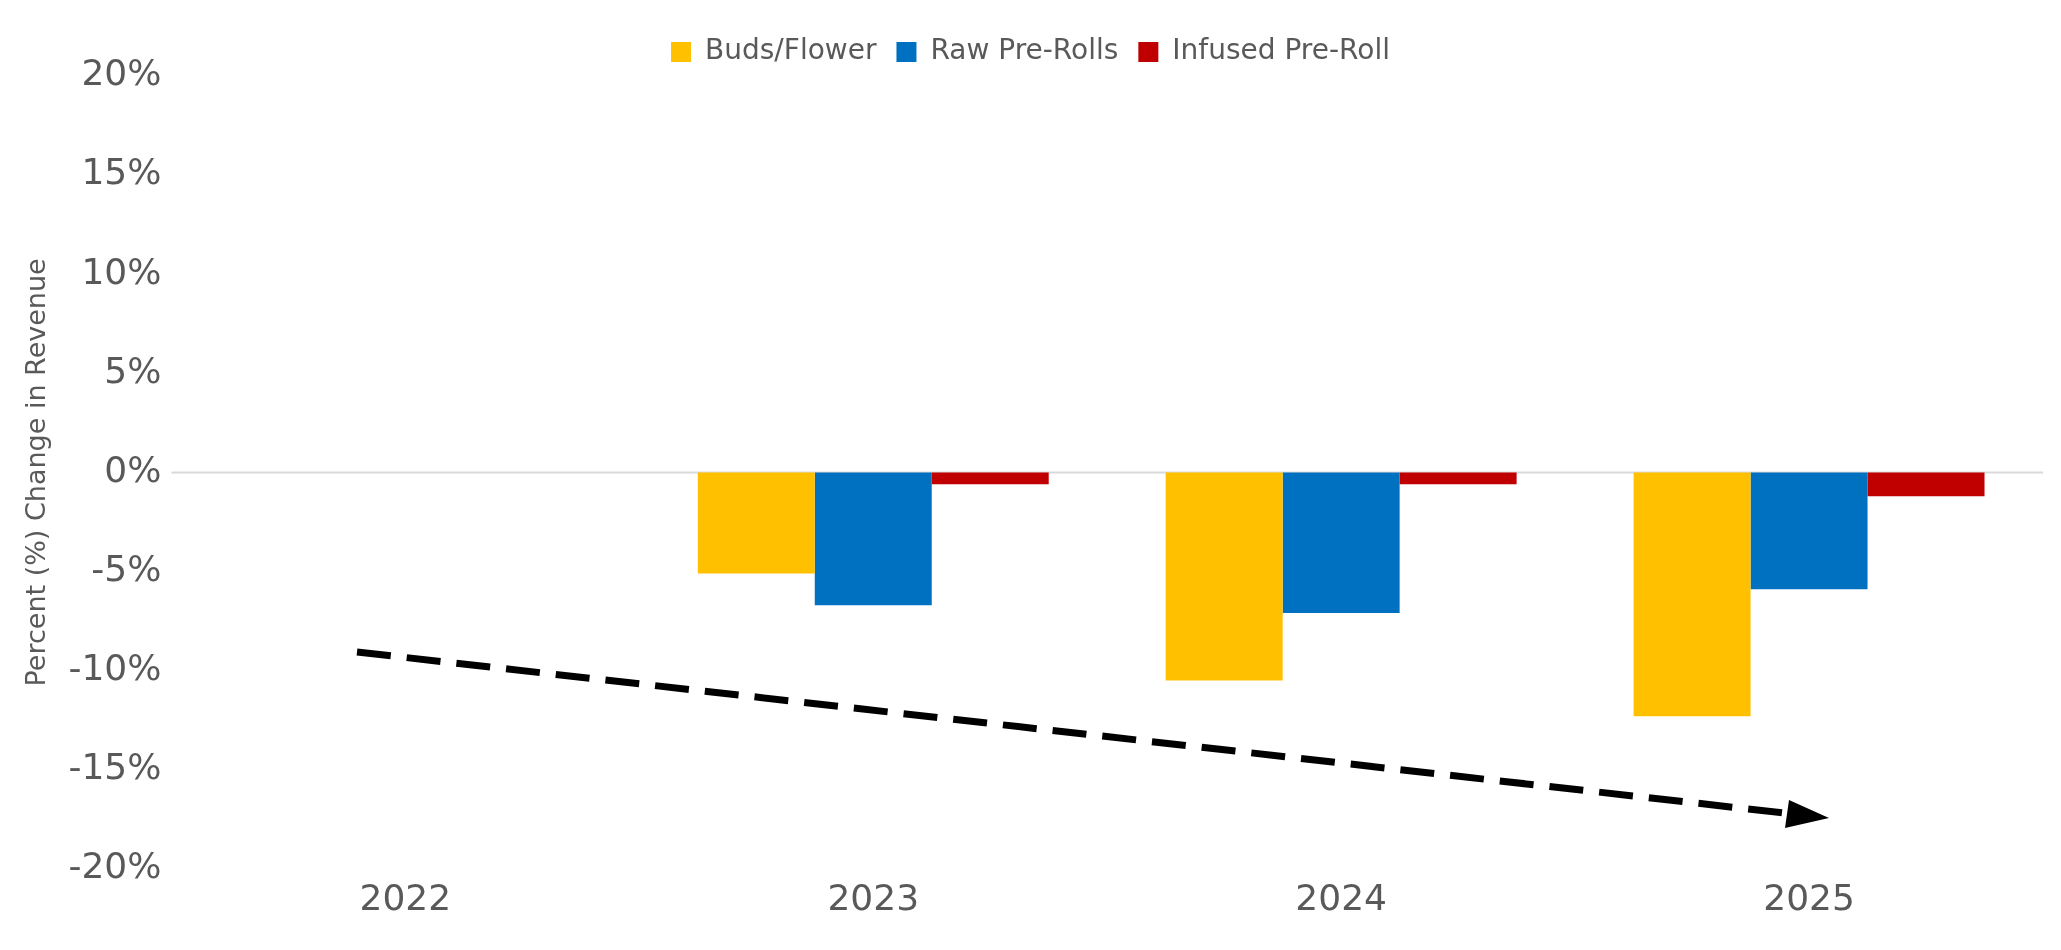 This screenshot has width=2061, height=950. What do you see at coordinates (121, 271) in the screenshot?
I see `y-tick-label: 10%` at bounding box center [121, 271].